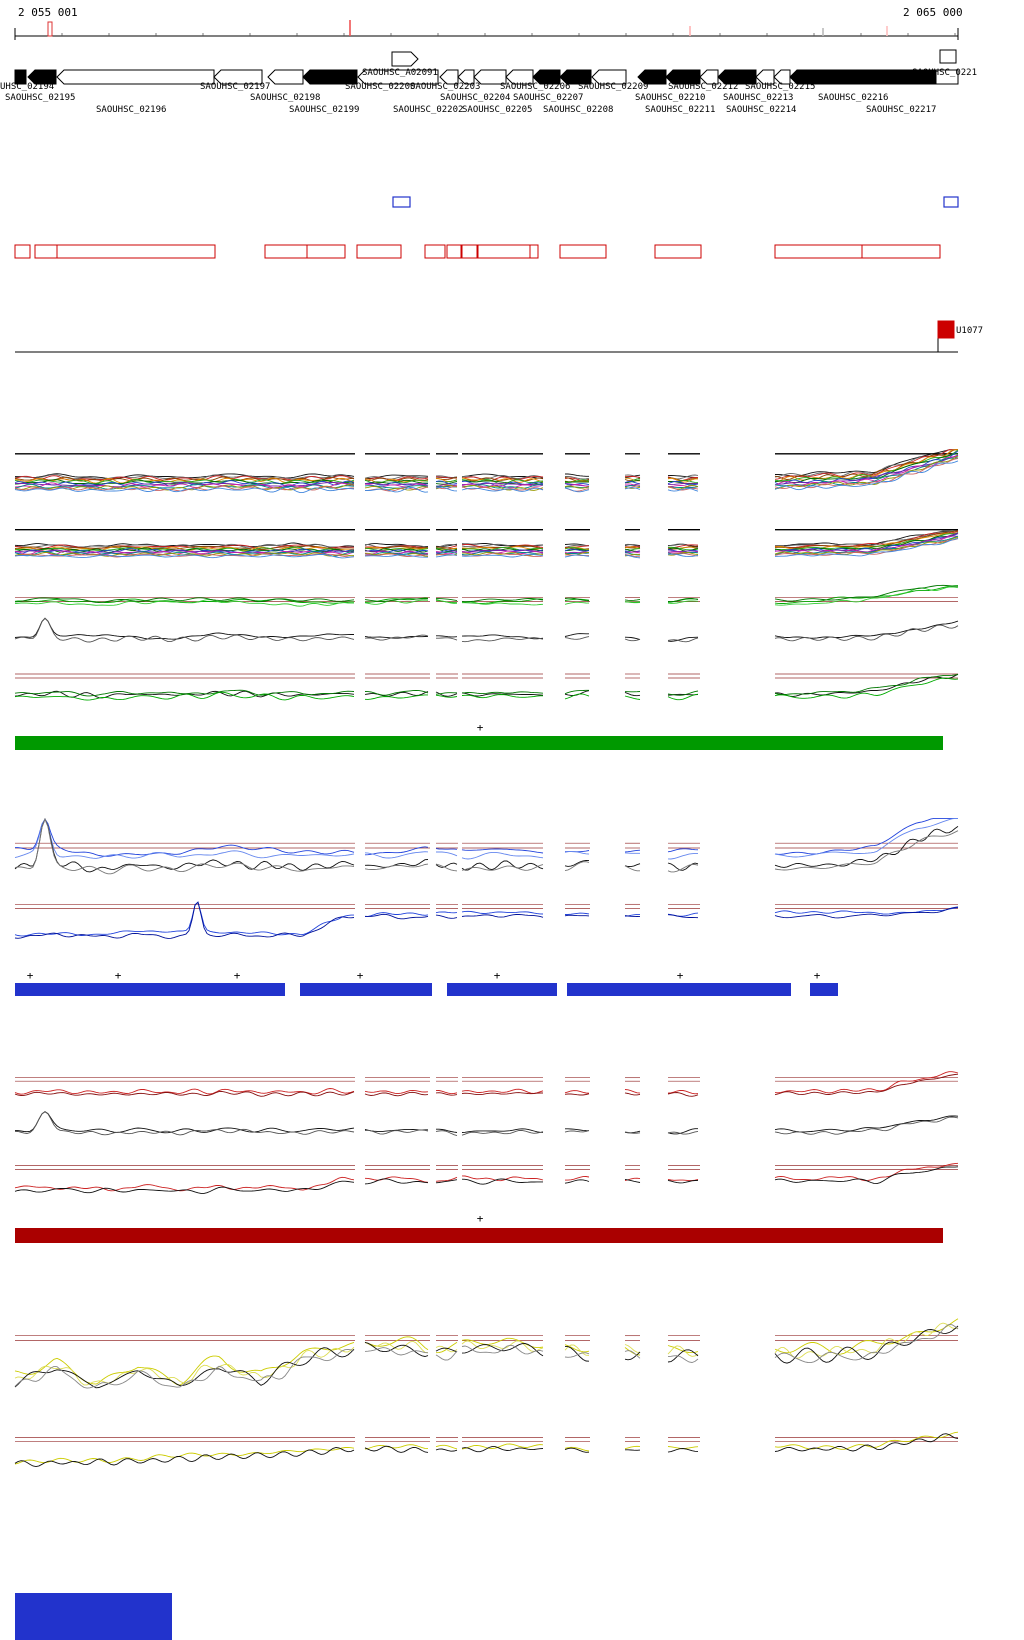  Describe the element at coordinates (48, 12) in the screenshot. I see `ruler-start-label: 2 055 001` at that location.